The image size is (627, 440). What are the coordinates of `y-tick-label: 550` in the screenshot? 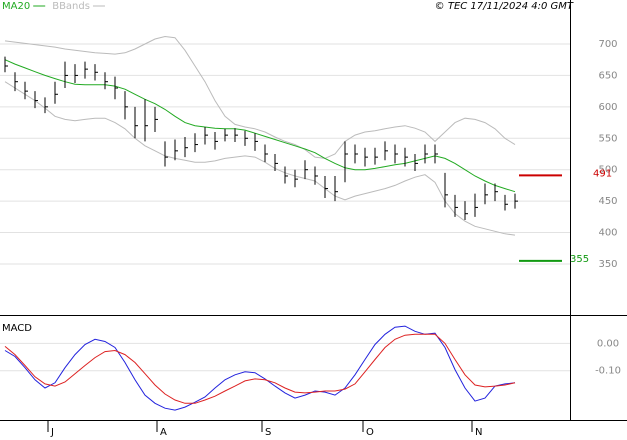 It's located at (607, 138).